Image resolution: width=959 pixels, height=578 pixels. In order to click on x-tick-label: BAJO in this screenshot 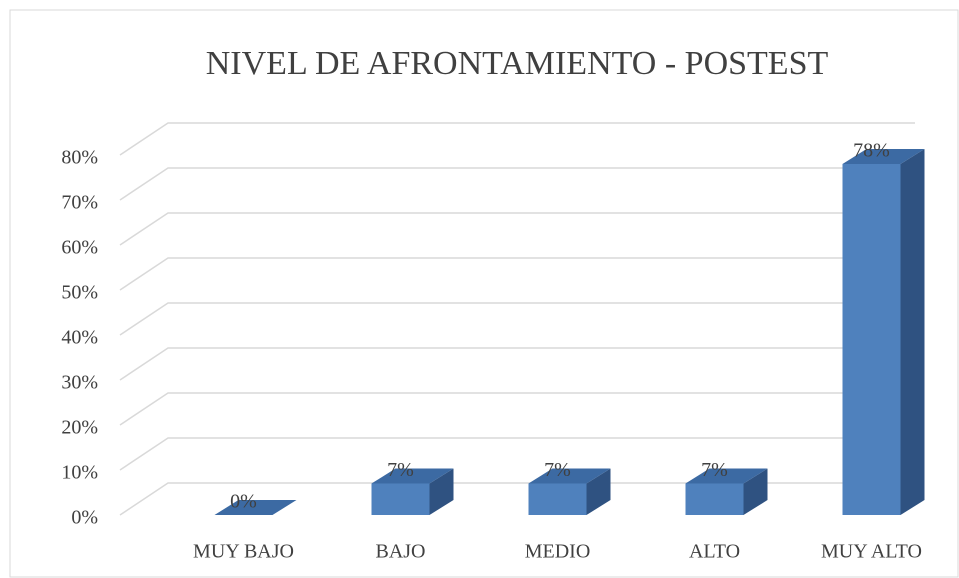, I will do `click(400, 552)`.